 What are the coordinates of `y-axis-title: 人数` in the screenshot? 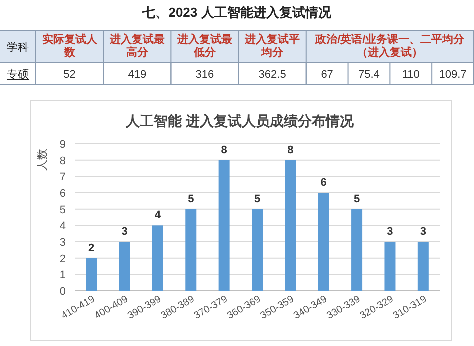 It's located at (43, 160).